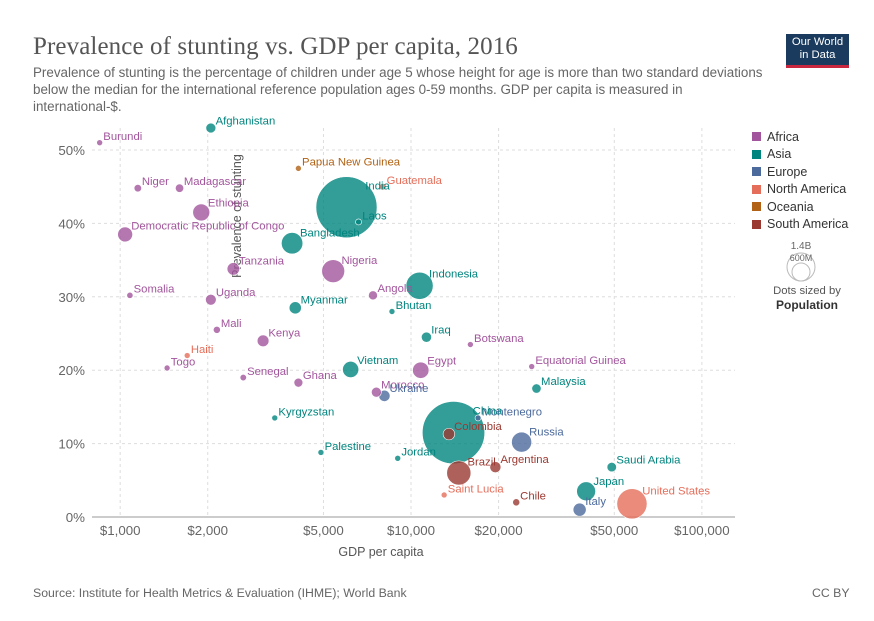 The image size is (874, 621). Describe the element at coordinates (801, 258) in the screenshot. I see `size-legend-small-label: 600M` at that location.